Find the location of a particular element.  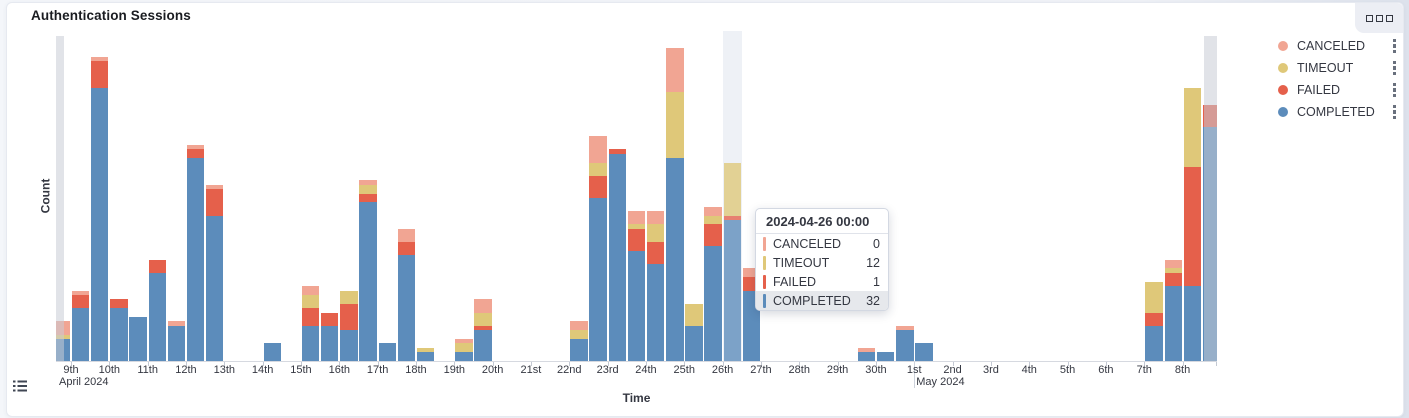

legend-toggle-button is located at coordinates (20, 386).